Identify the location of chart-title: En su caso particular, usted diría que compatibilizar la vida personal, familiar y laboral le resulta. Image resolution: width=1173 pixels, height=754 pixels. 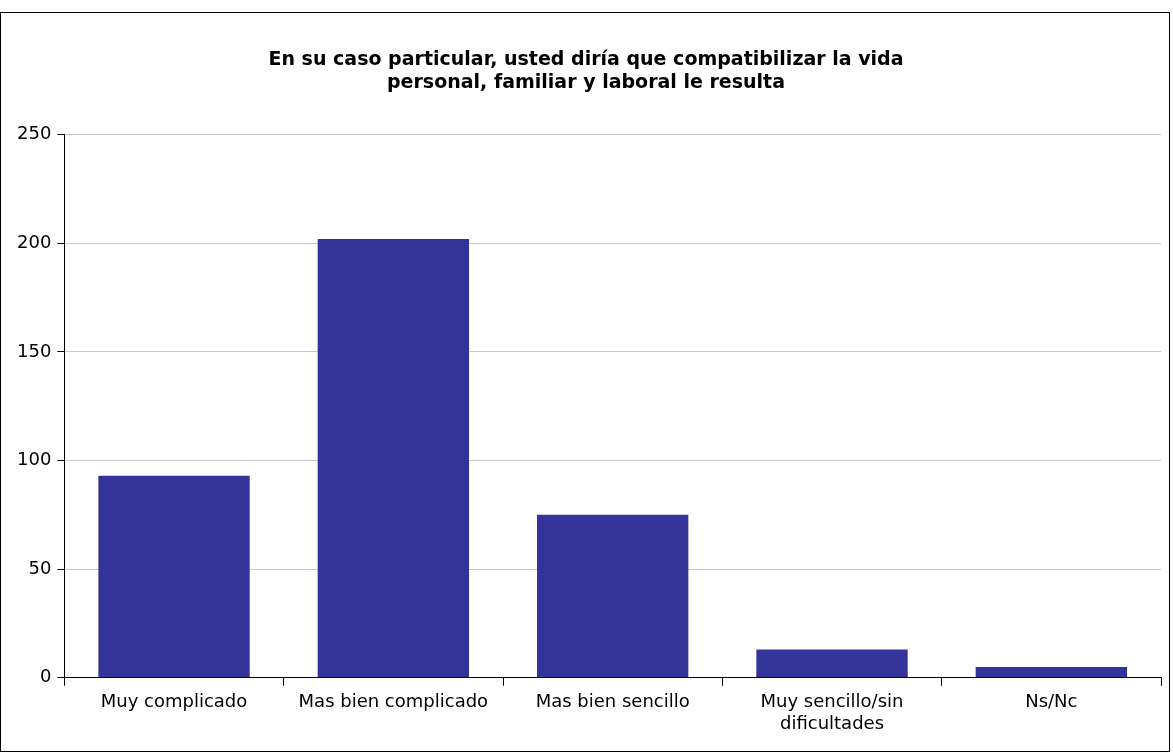
(586, 70).